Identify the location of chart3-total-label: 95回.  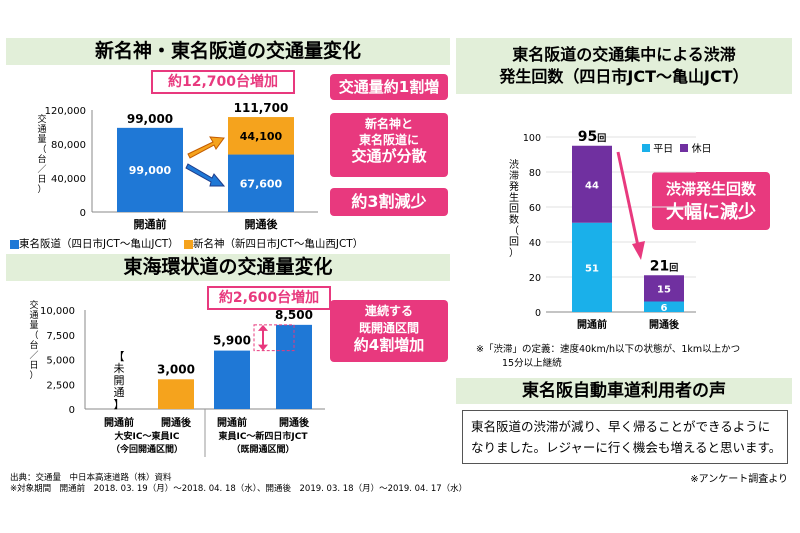
(592, 137).